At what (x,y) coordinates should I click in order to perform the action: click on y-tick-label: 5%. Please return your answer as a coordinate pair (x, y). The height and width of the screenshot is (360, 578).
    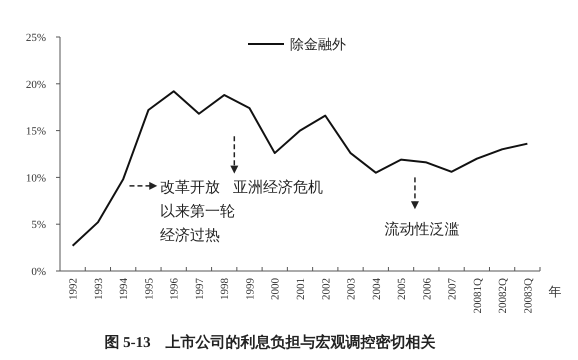
    Looking at the image, I should click on (38, 225).